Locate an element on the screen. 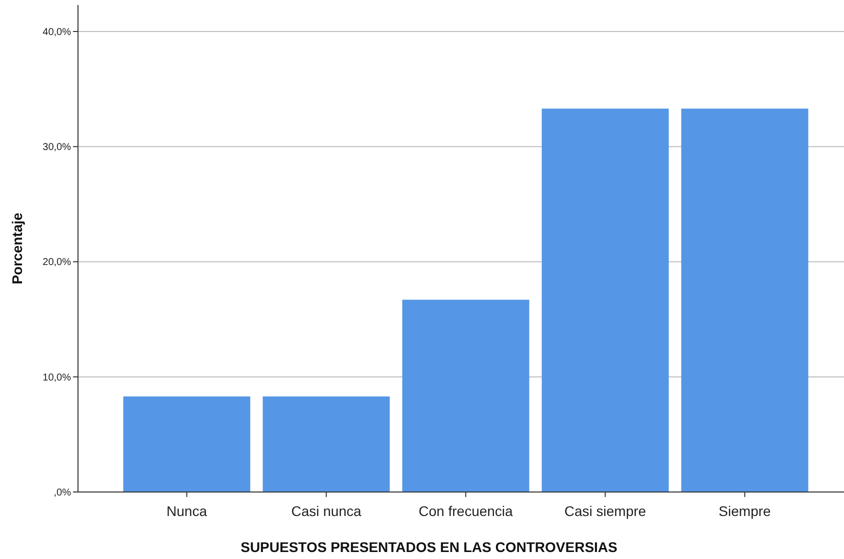 This screenshot has height=559, width=844. x-tick-label: Con frecuencia is located at coordinates (466, 511).